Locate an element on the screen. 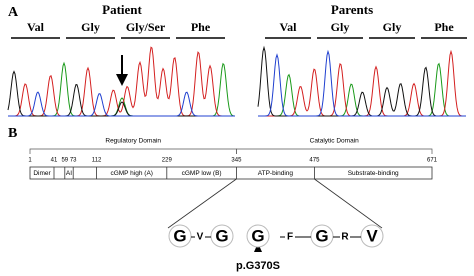  panel-label: A is located at coordinates (13, 12).